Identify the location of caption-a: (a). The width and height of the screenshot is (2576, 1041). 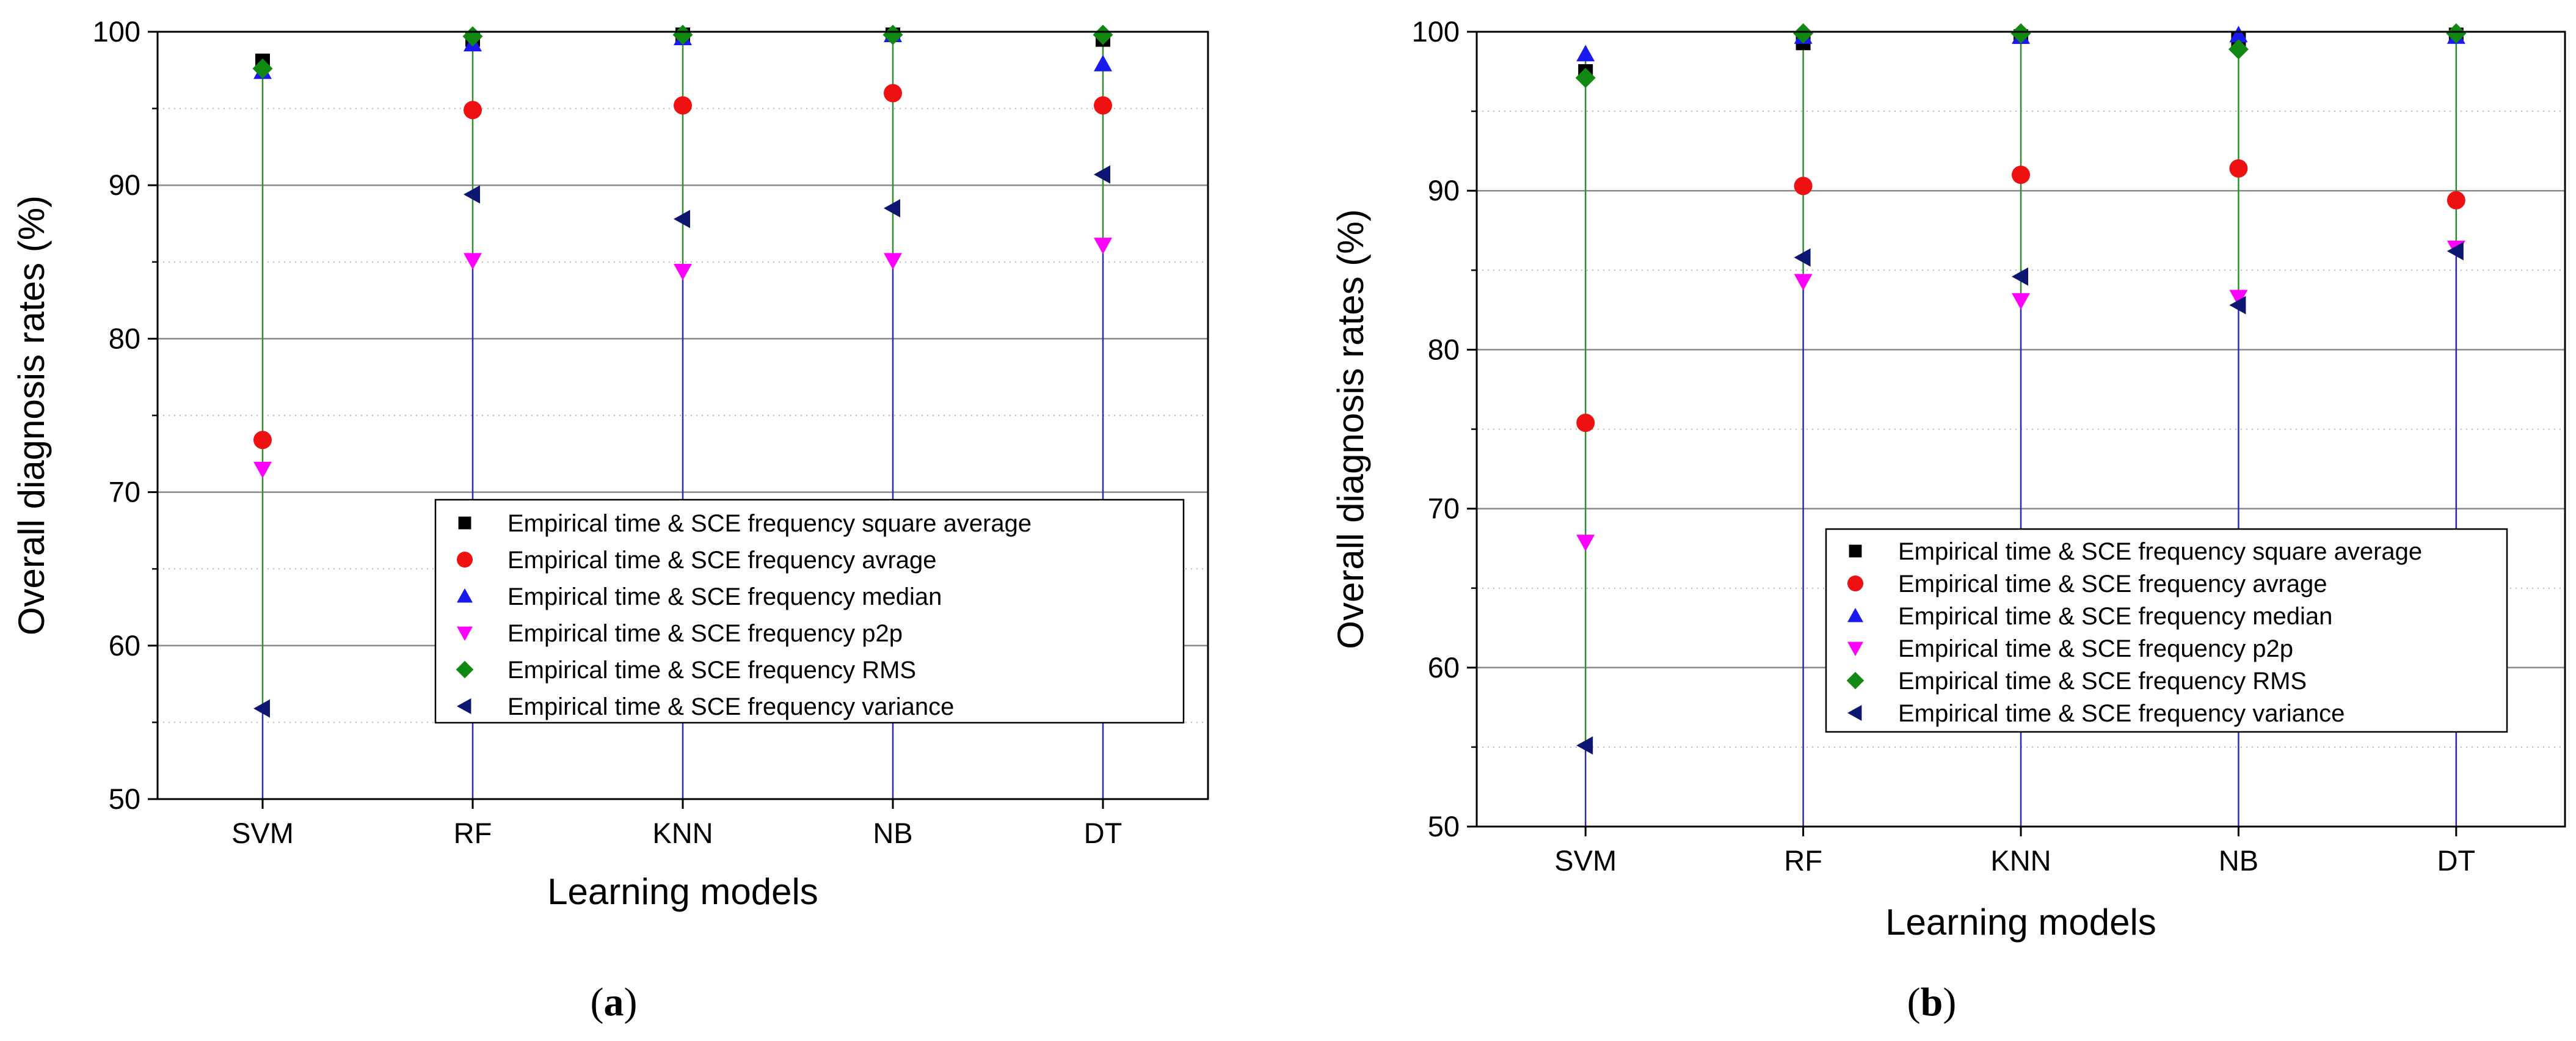
(614, 1003).